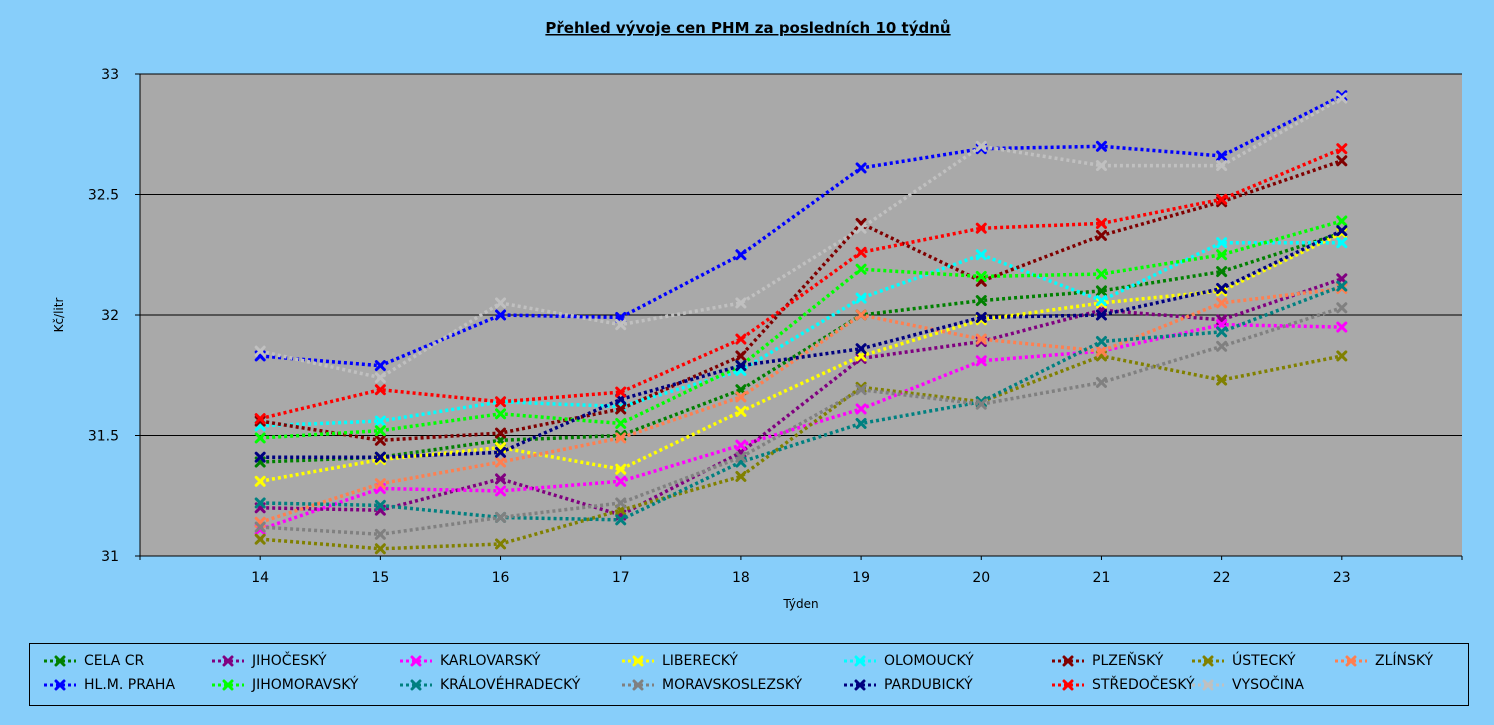  Describe the element at coordinates (711, 685) in the screenshot. I see `legend-item-11: MORAVSKOSLEZSKÝ` at that location.